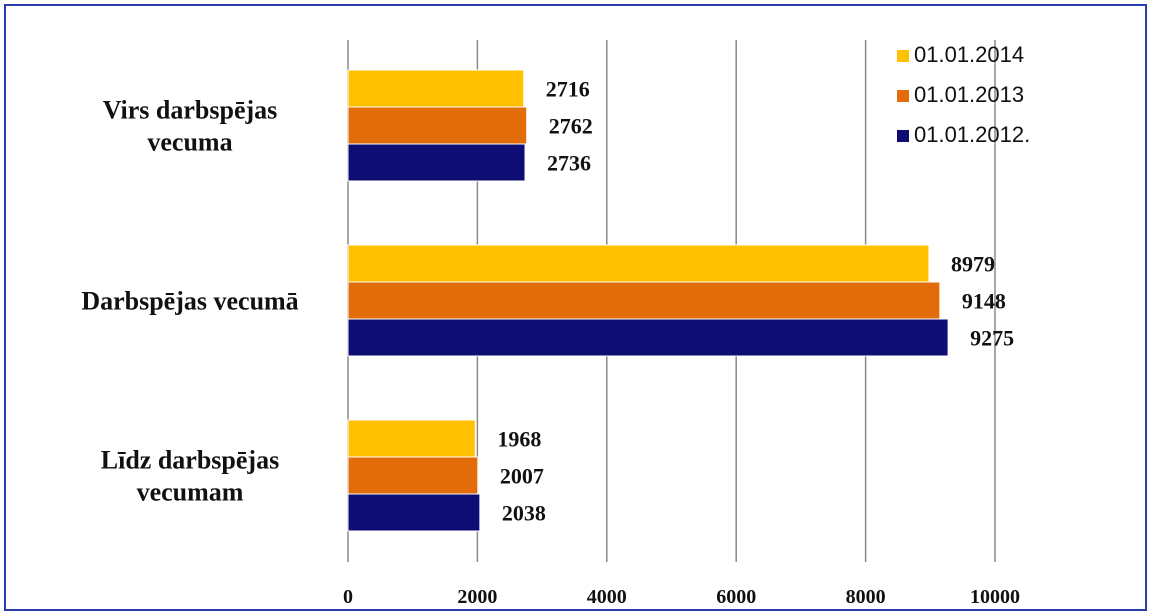 The height and width of the screenshot is (615, 1153). What do you see at coordinates (189, 301) in the screenshot?
I see `category-label: Darbspējas vecumā` at bounding box center [189, 301].